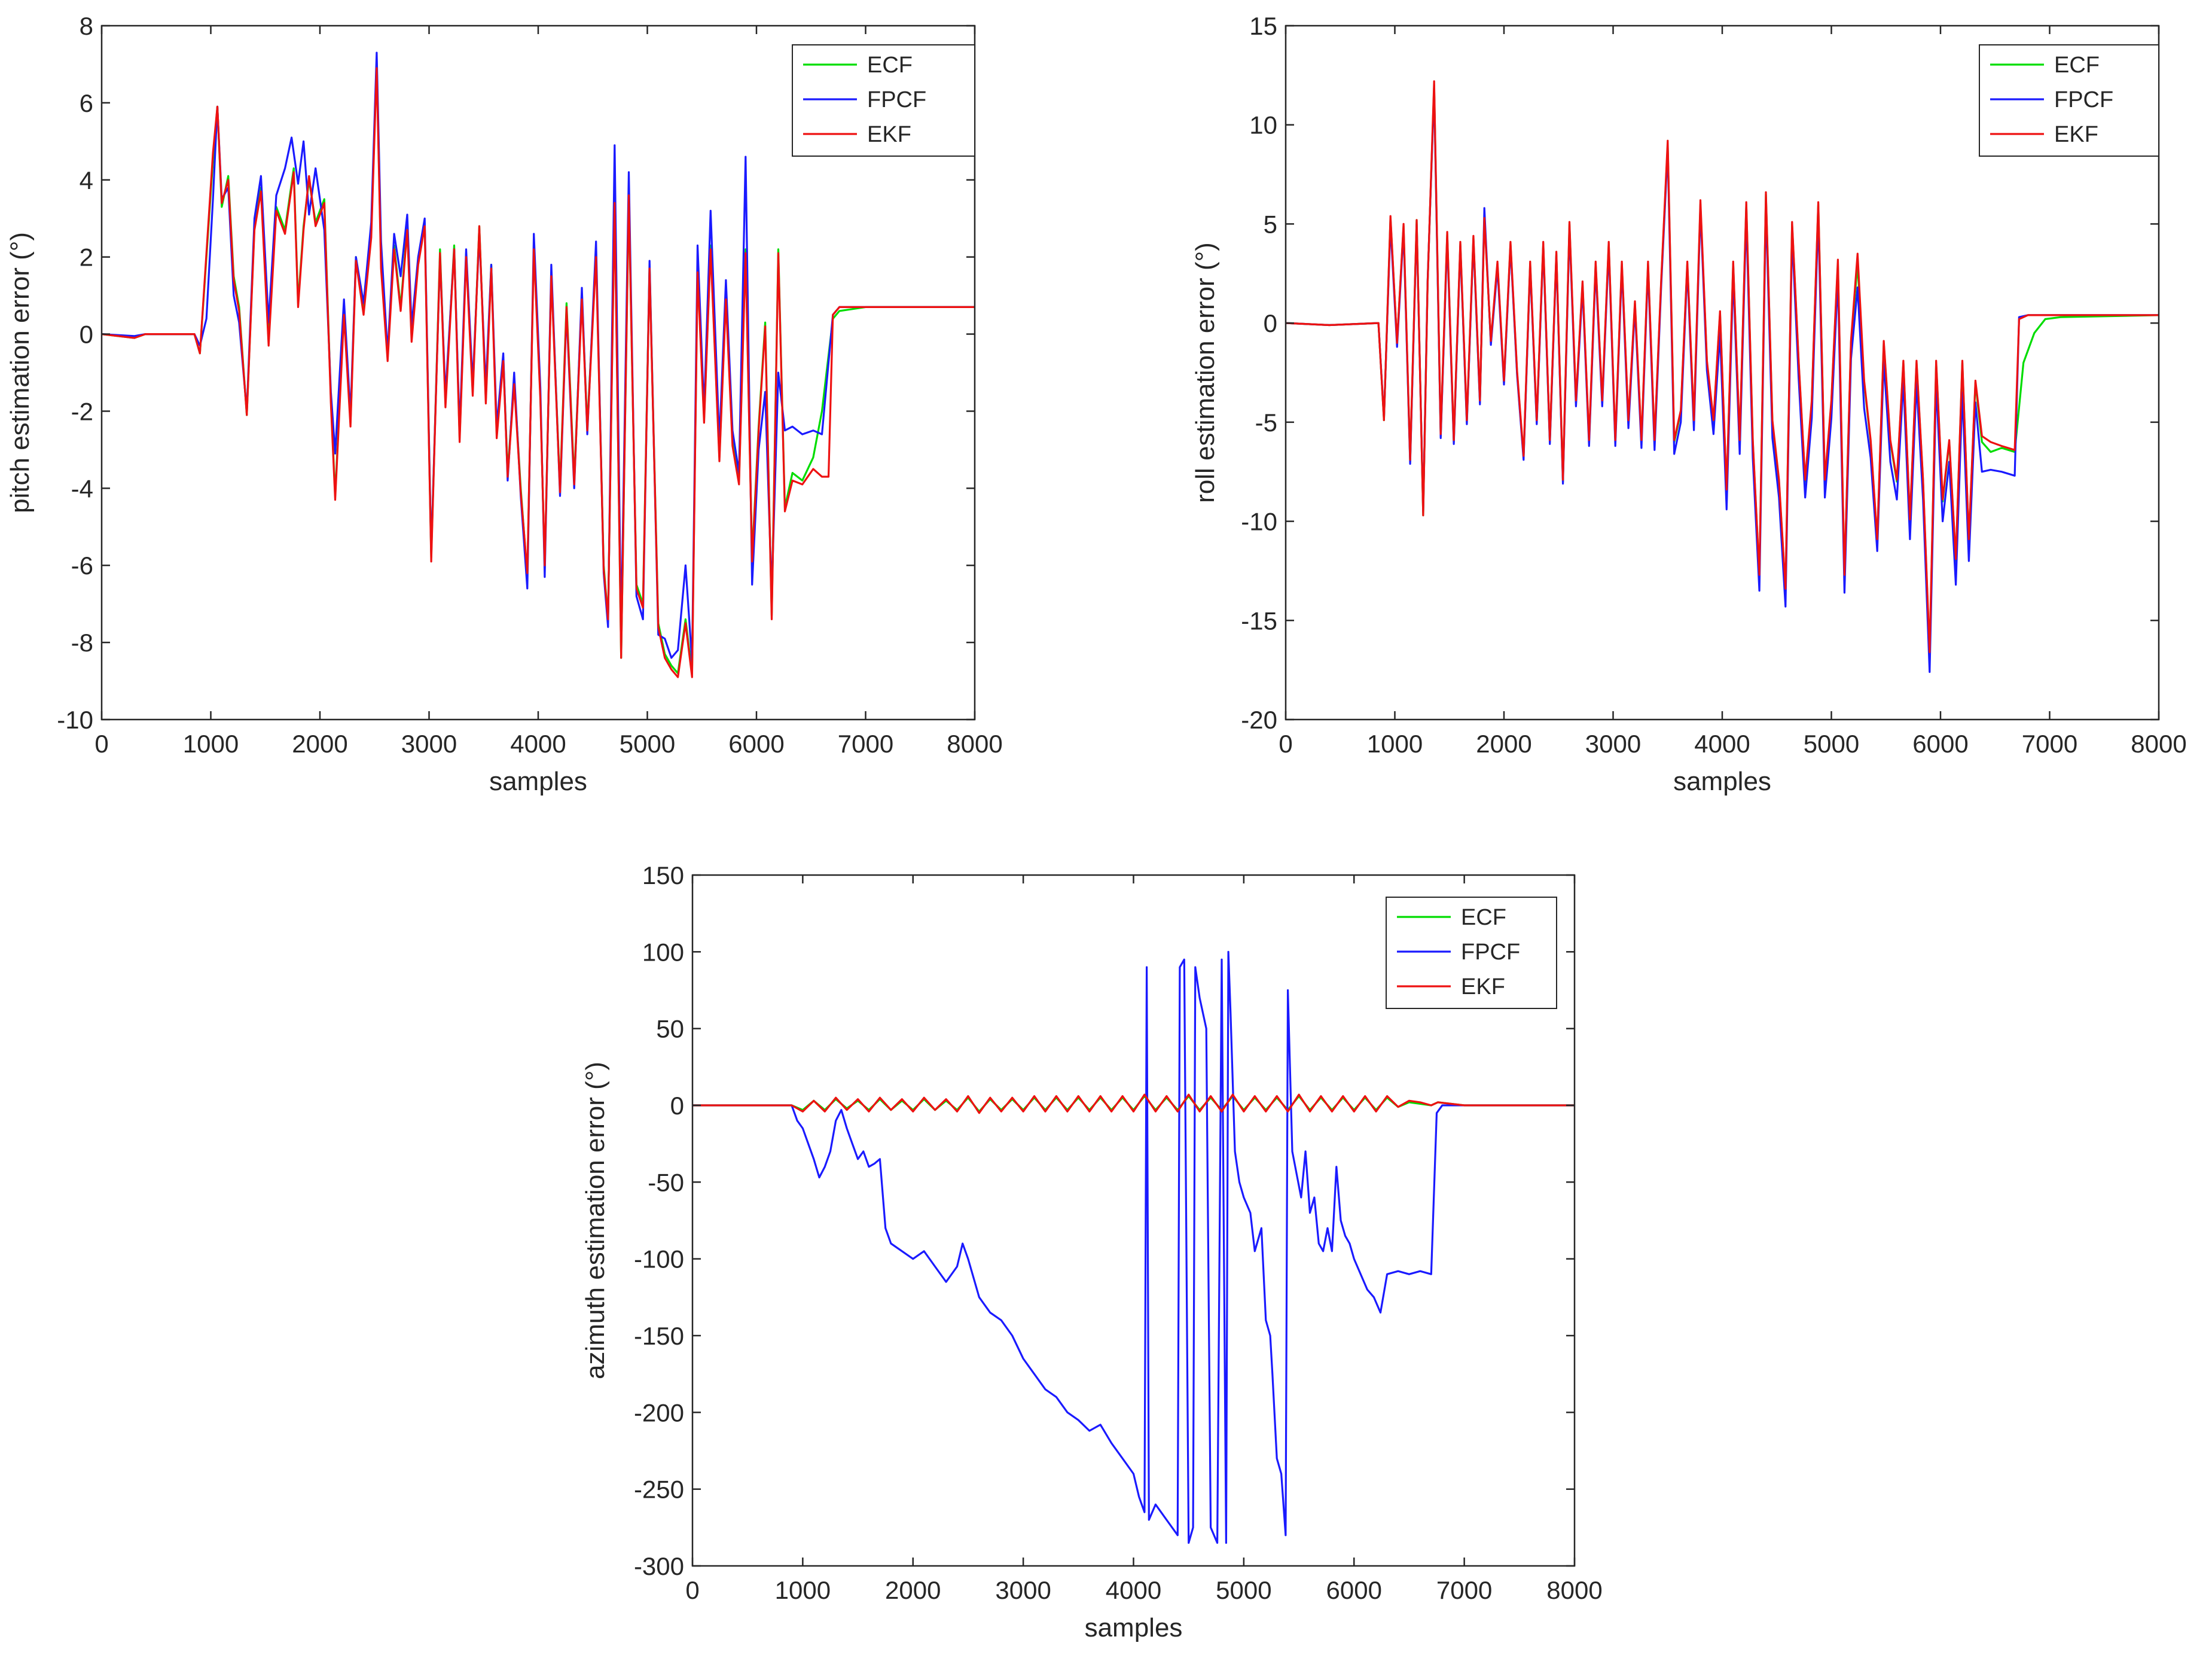 Image resolution: width=2212 pixels, height=1661 pixels. Describe the element at coordinates (1354, 1590) in the screenshot. I see `azimuth-xtick-label: 6000` at that location.